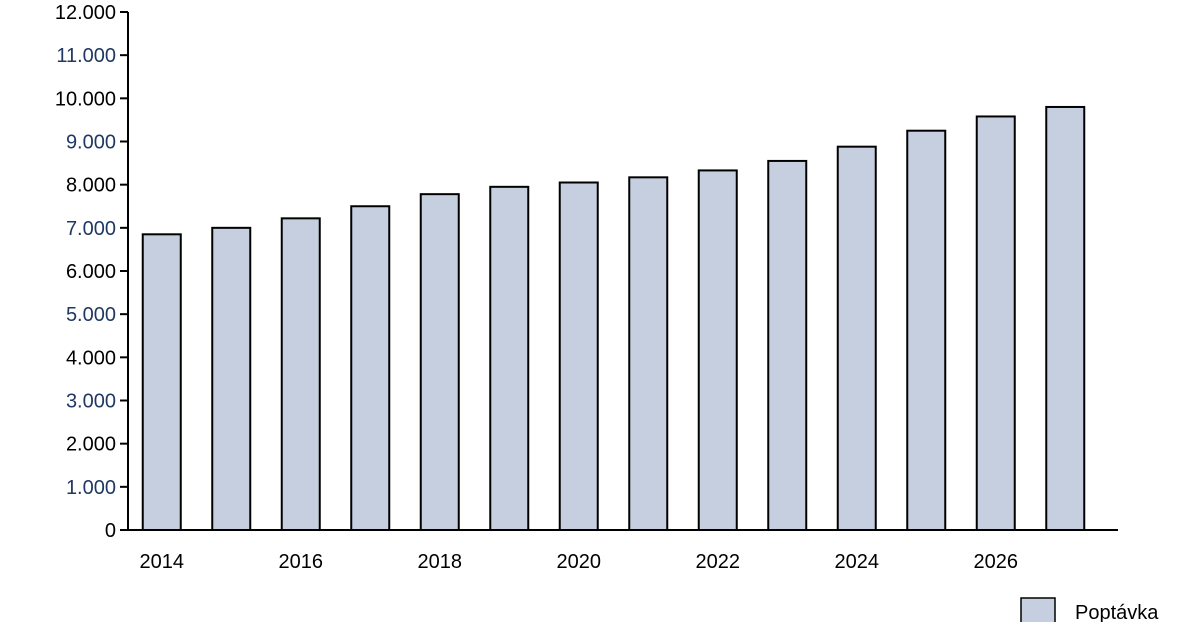 The image size is (1178, 622). I want to click on bar-2017, so click(370, 368).